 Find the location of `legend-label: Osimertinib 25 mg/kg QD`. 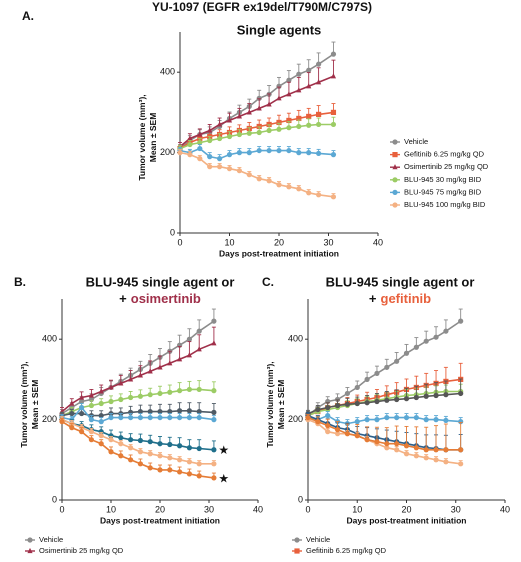

legend-label: Osimertinib 25 mg/kg QD is located at coordinates (81, 550).